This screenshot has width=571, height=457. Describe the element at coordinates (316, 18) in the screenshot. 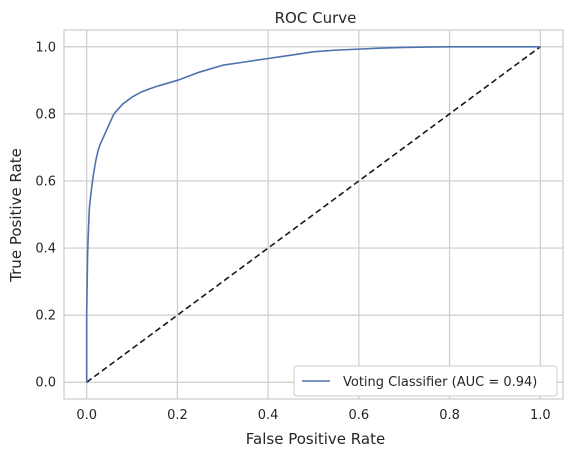

I see `chart-title: ROC Curve` at that location.